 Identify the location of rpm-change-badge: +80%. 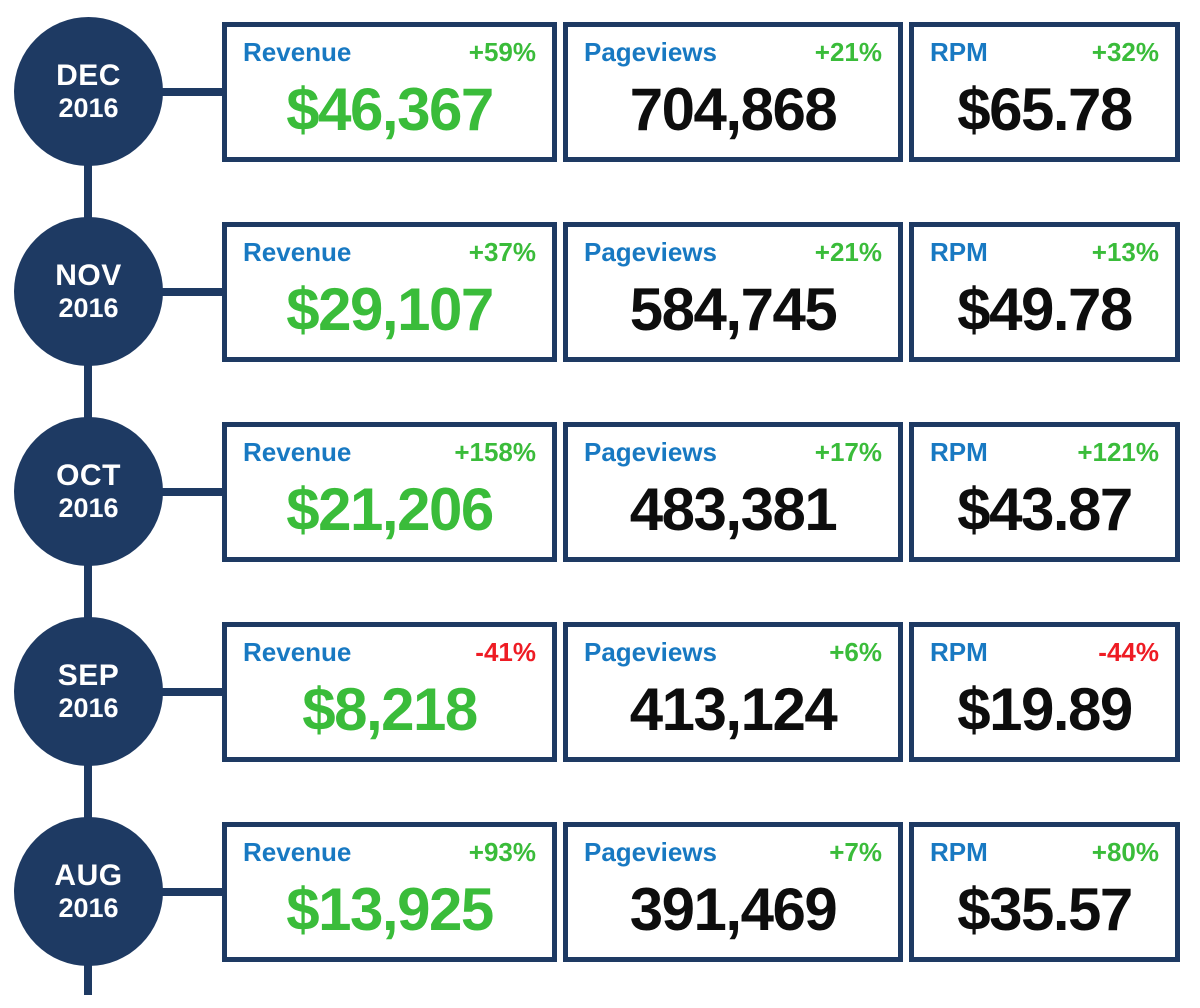
(1125, 852).